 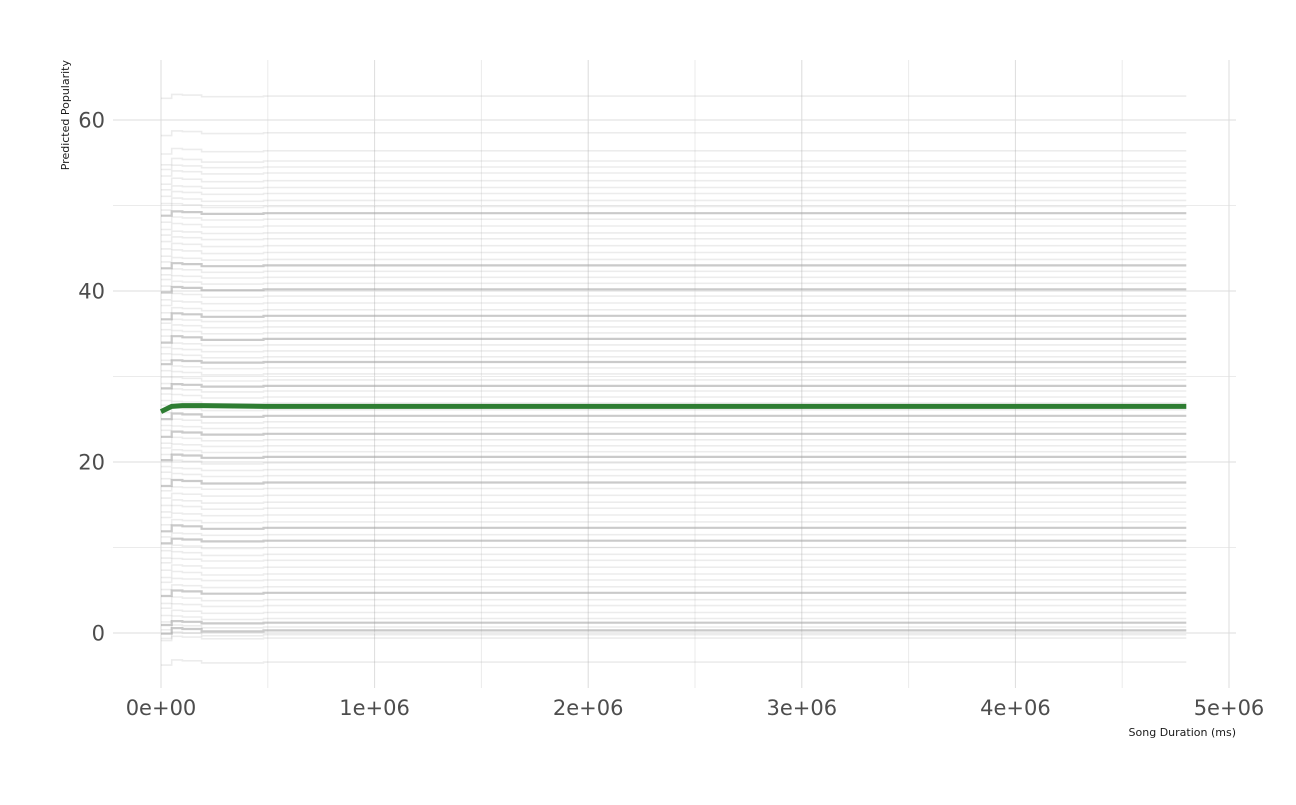 I want to click on highlight-series, so click(x=673, y=408).